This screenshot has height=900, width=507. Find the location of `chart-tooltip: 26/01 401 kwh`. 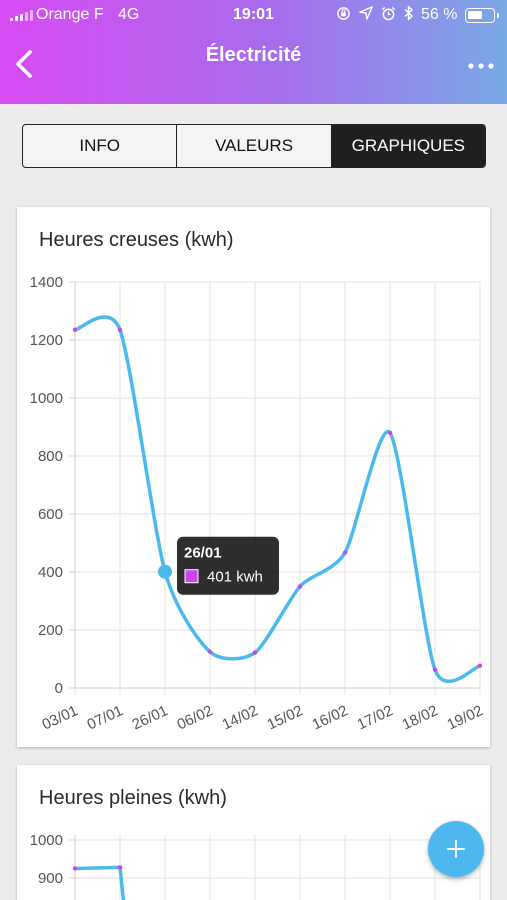

chart-tooltip: 26/01 401 kwh is located at coordinates (228, 565).